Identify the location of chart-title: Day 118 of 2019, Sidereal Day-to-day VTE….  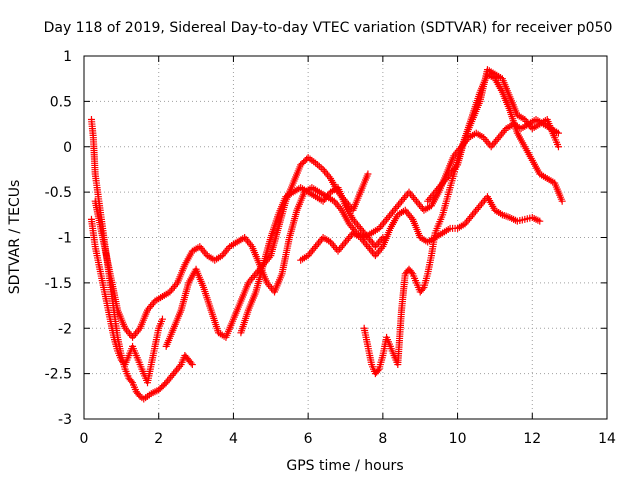
(328, 28).